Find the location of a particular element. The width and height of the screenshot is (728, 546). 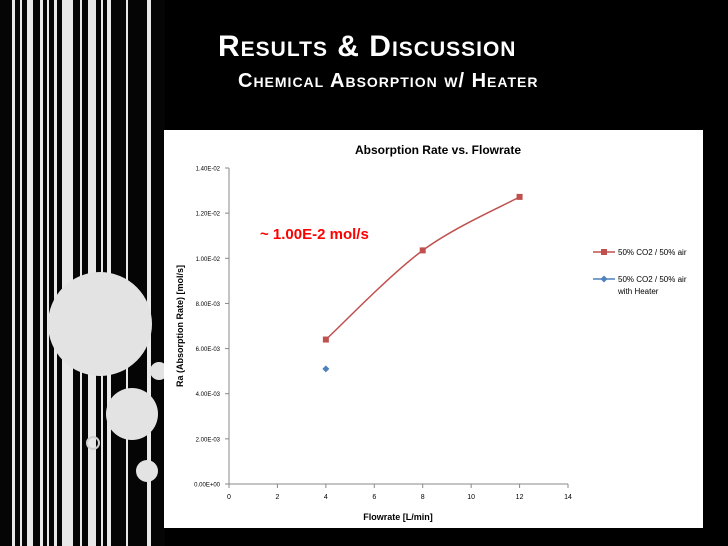

x-tick-label: 6 is located at coordinates (374, 497).